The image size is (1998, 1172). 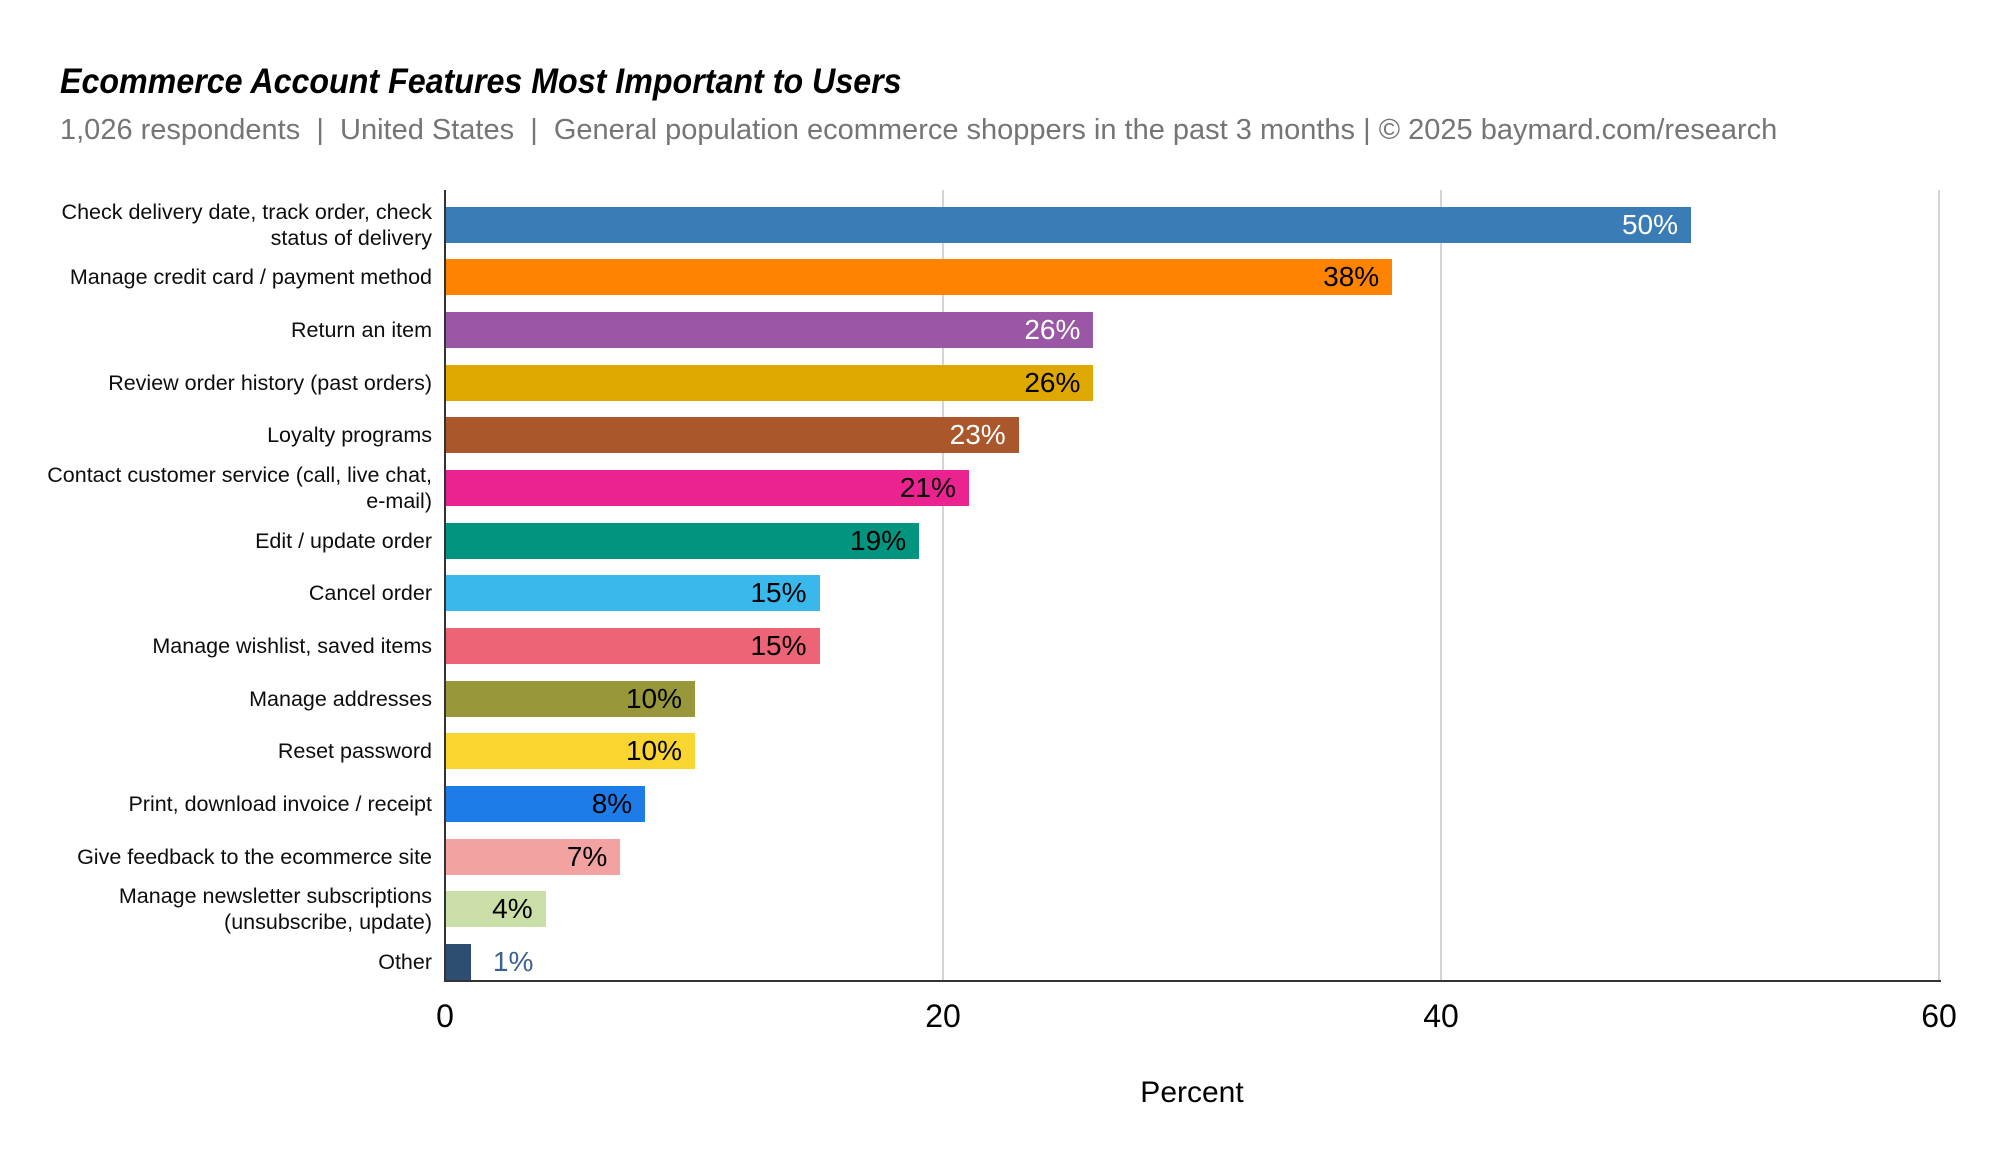 What do you see at coordinates (587, 856) in the screenshot?
I see `value-label: 7%` at bounding box center [587, 856].